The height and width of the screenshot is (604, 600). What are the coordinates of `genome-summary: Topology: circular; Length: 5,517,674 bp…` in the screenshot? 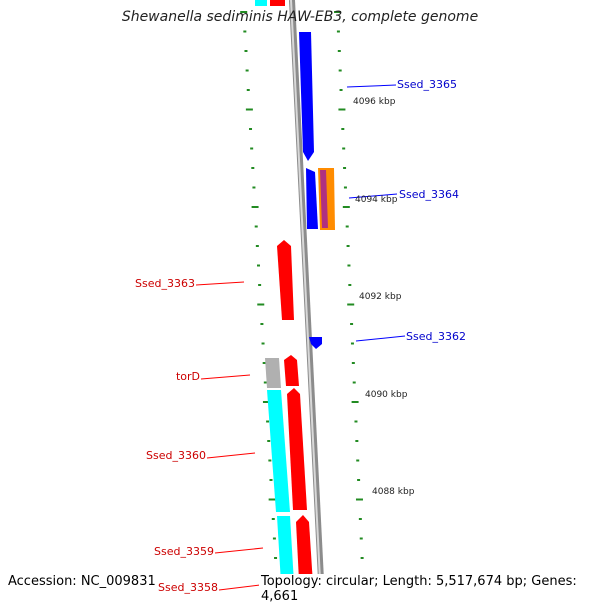 It's located at (429, 589).